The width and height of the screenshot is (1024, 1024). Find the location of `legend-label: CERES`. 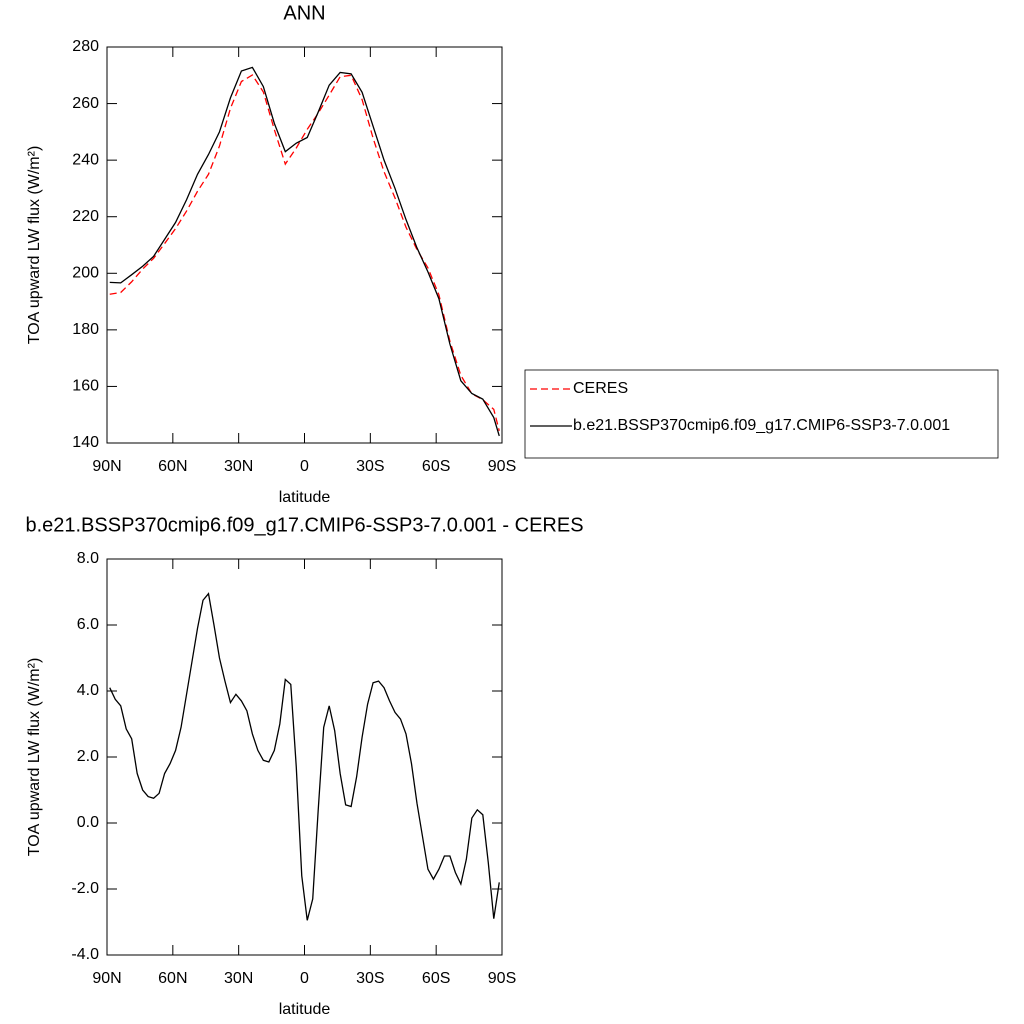

legend-label: CERES is located at coordinates (600, 388).